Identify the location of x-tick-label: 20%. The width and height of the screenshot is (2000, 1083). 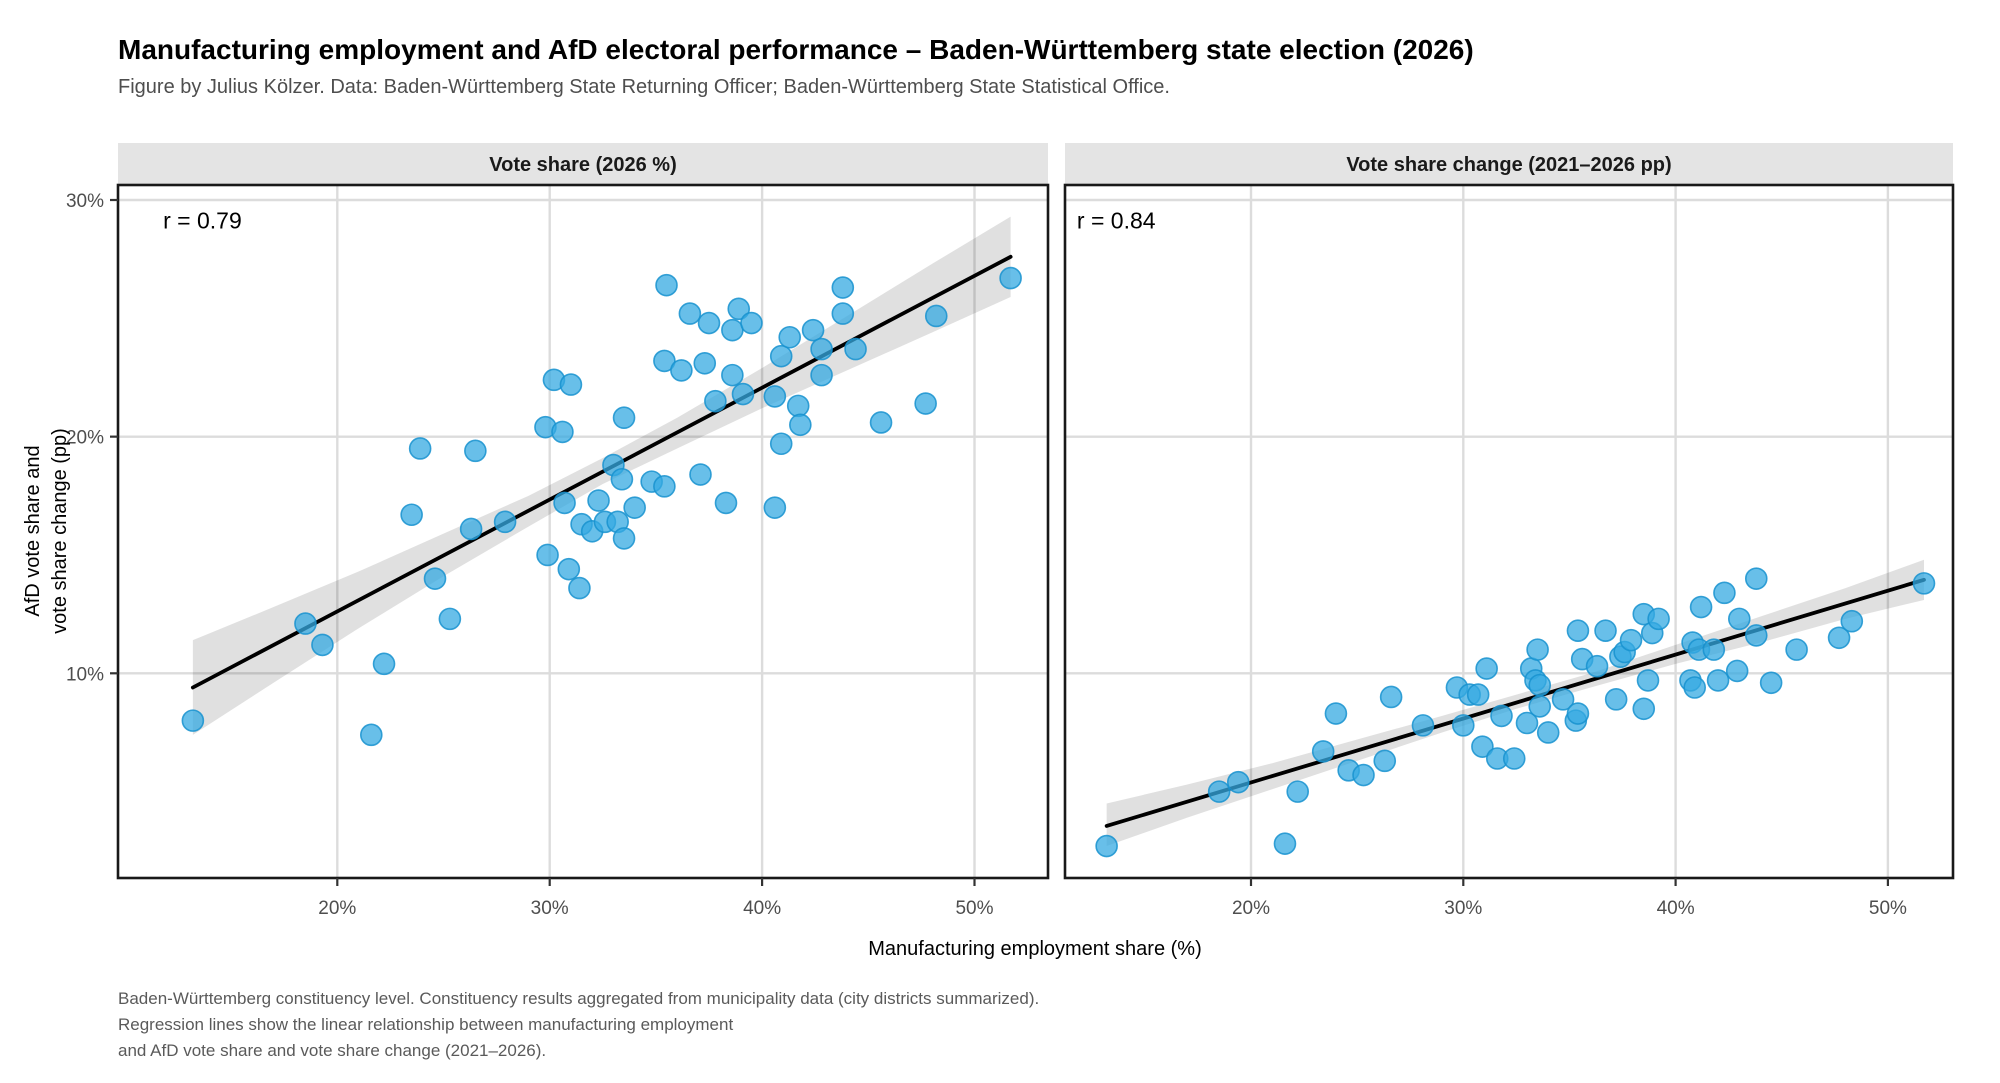
(1251, 908).